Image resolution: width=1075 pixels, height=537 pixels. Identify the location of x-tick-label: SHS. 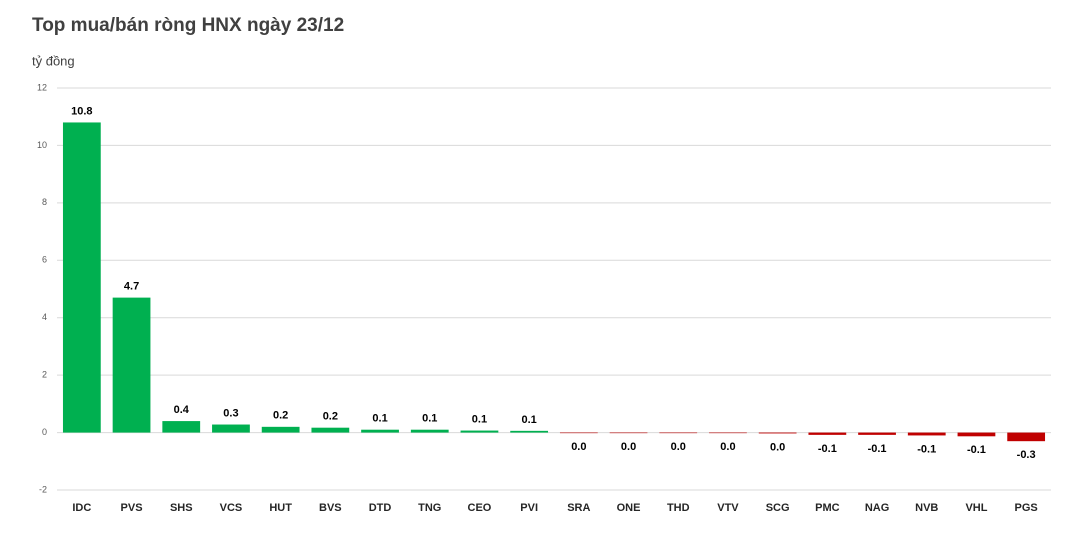
(181, 508).